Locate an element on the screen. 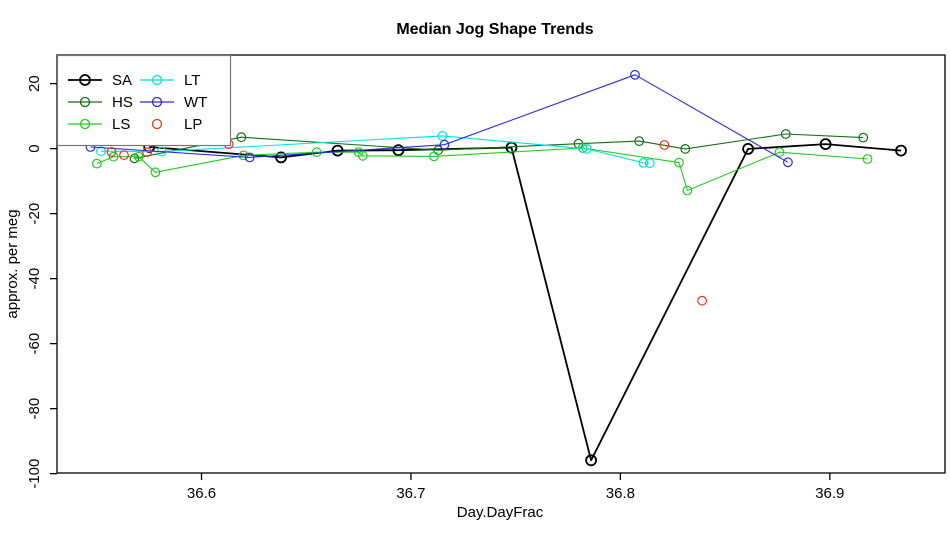 The height and width of the screenshot is (550, 950). legend-marker-WT is located at coordinates (157, 102).